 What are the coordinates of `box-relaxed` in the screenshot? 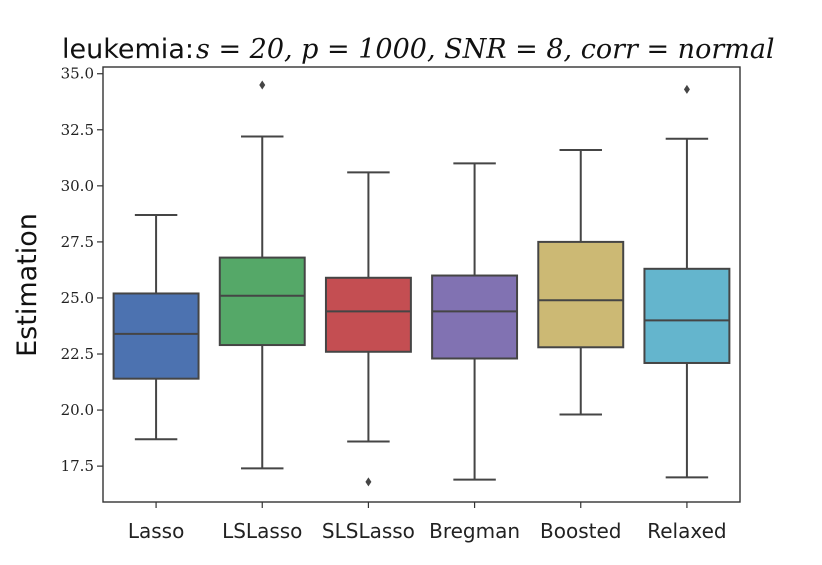 It's located at (687, 281).